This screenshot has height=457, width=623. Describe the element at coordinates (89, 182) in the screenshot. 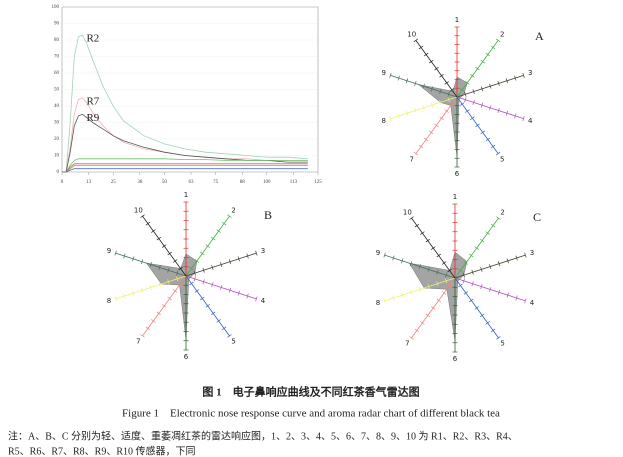

I see `x-tick-label: 13` at that location.